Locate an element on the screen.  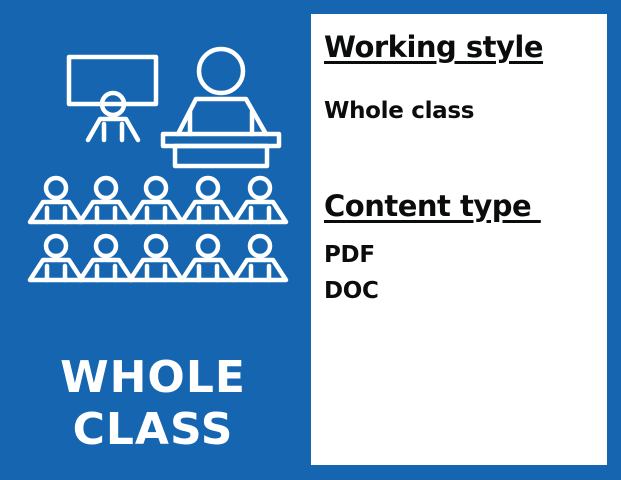
badge-title-line2: CLASS is located at coordinates (153, 429).